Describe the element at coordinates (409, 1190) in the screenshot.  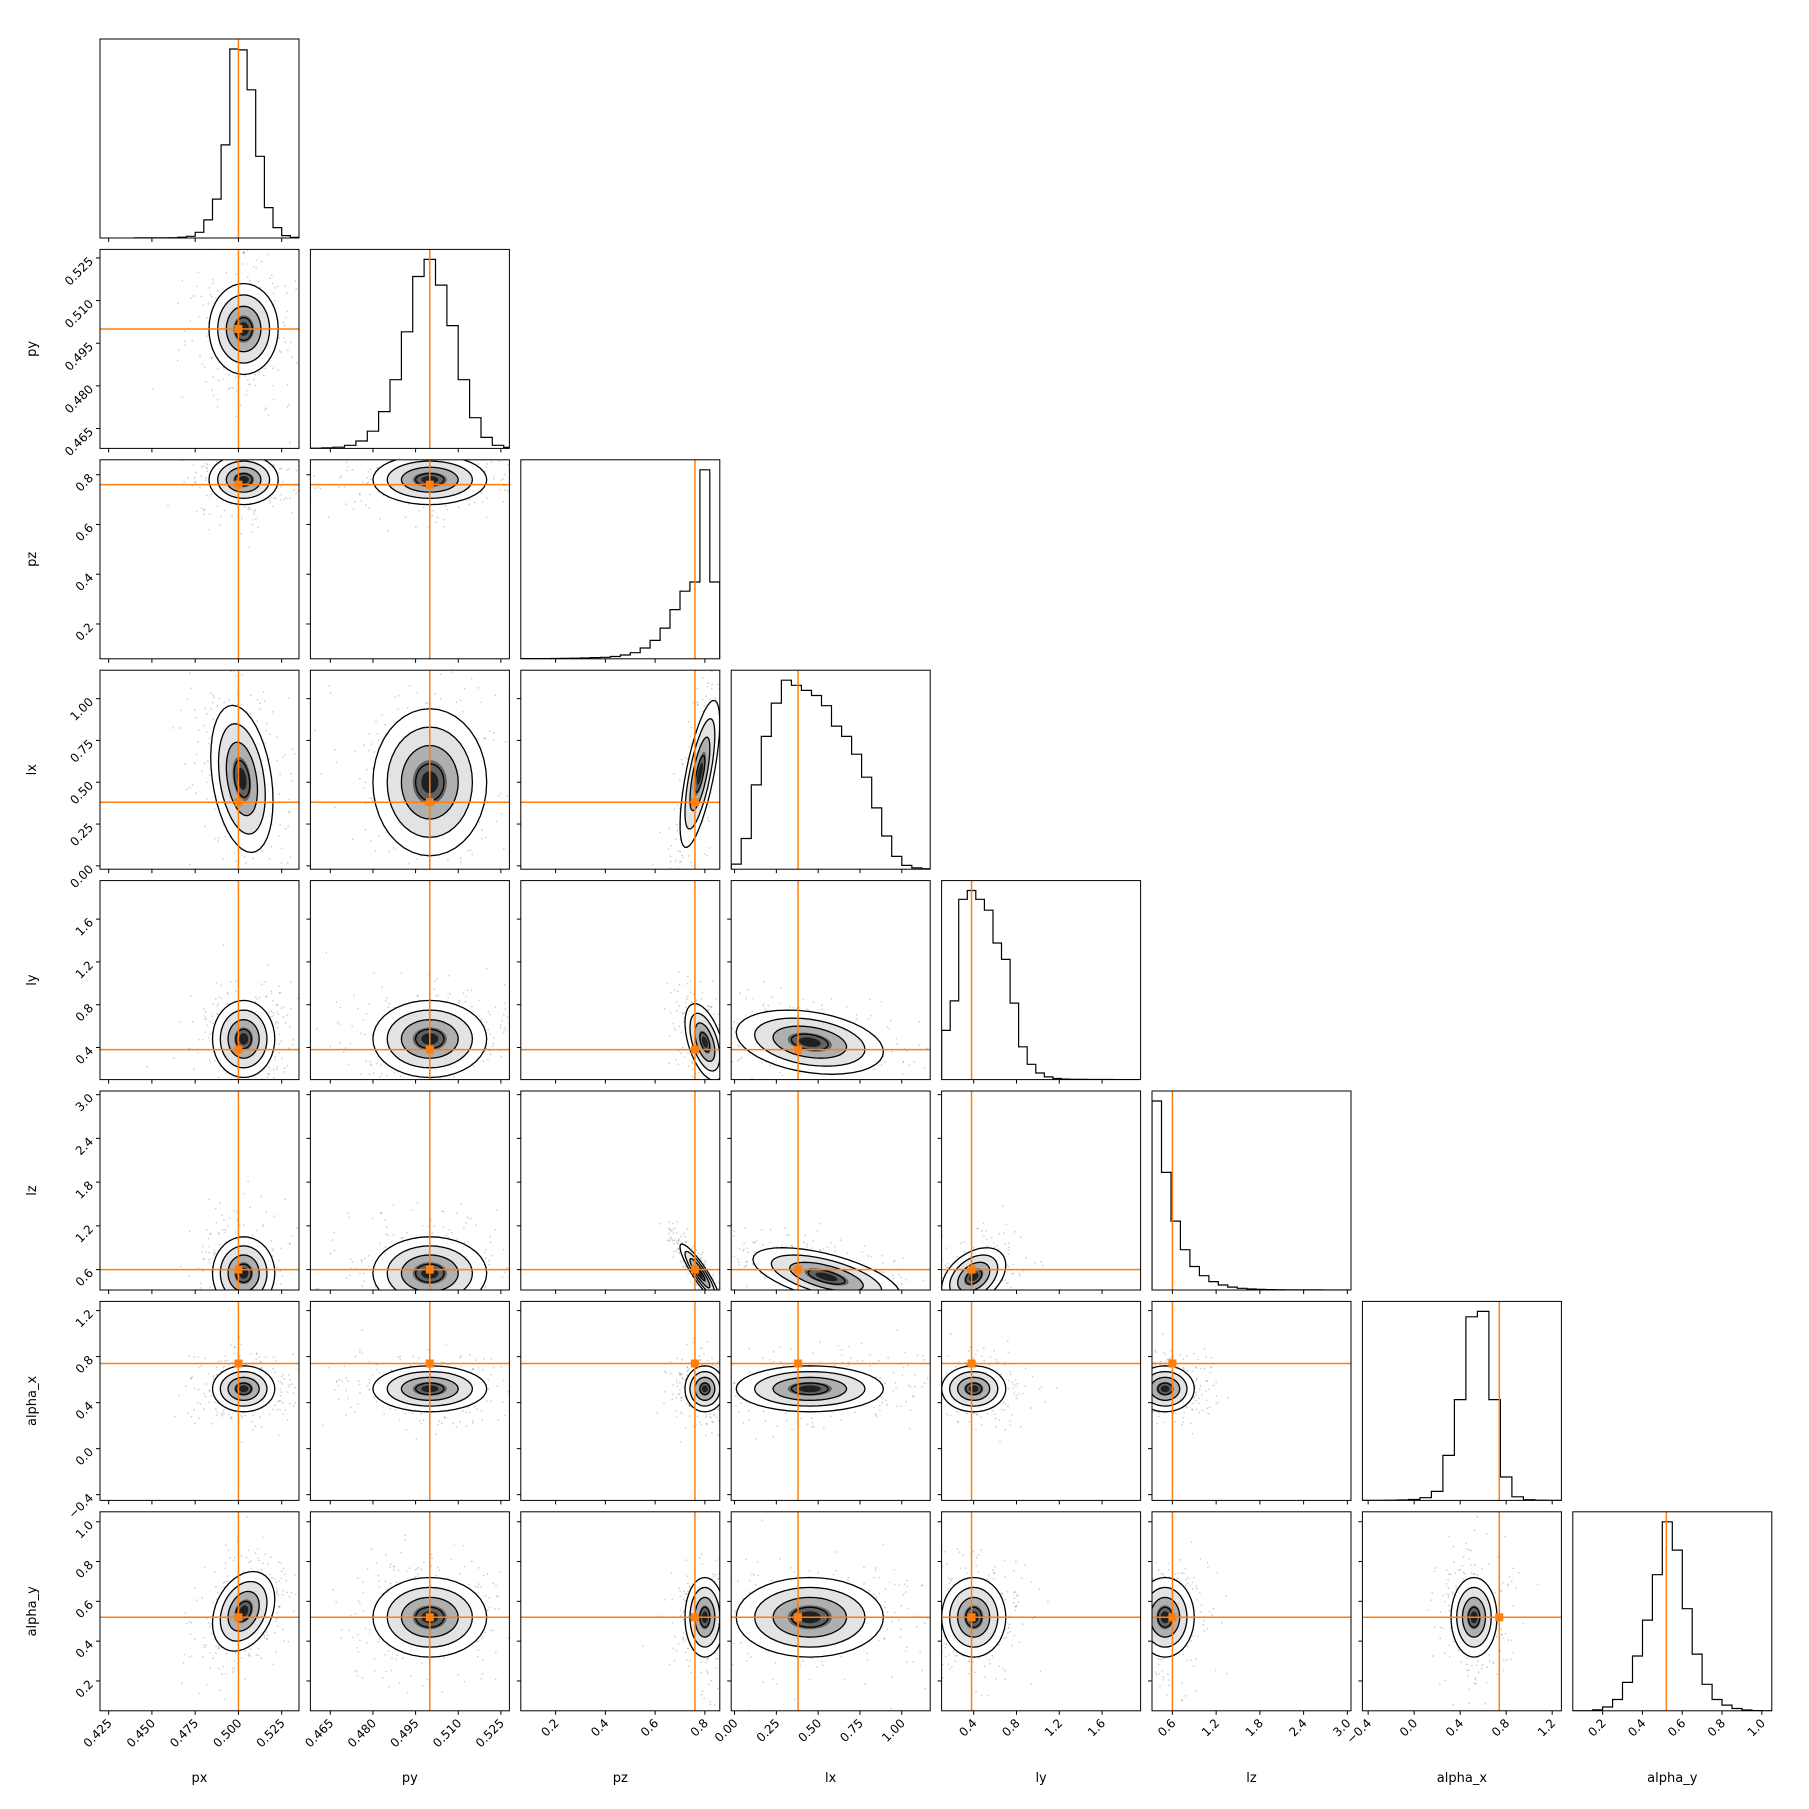
I see `panel-frame` at that location.